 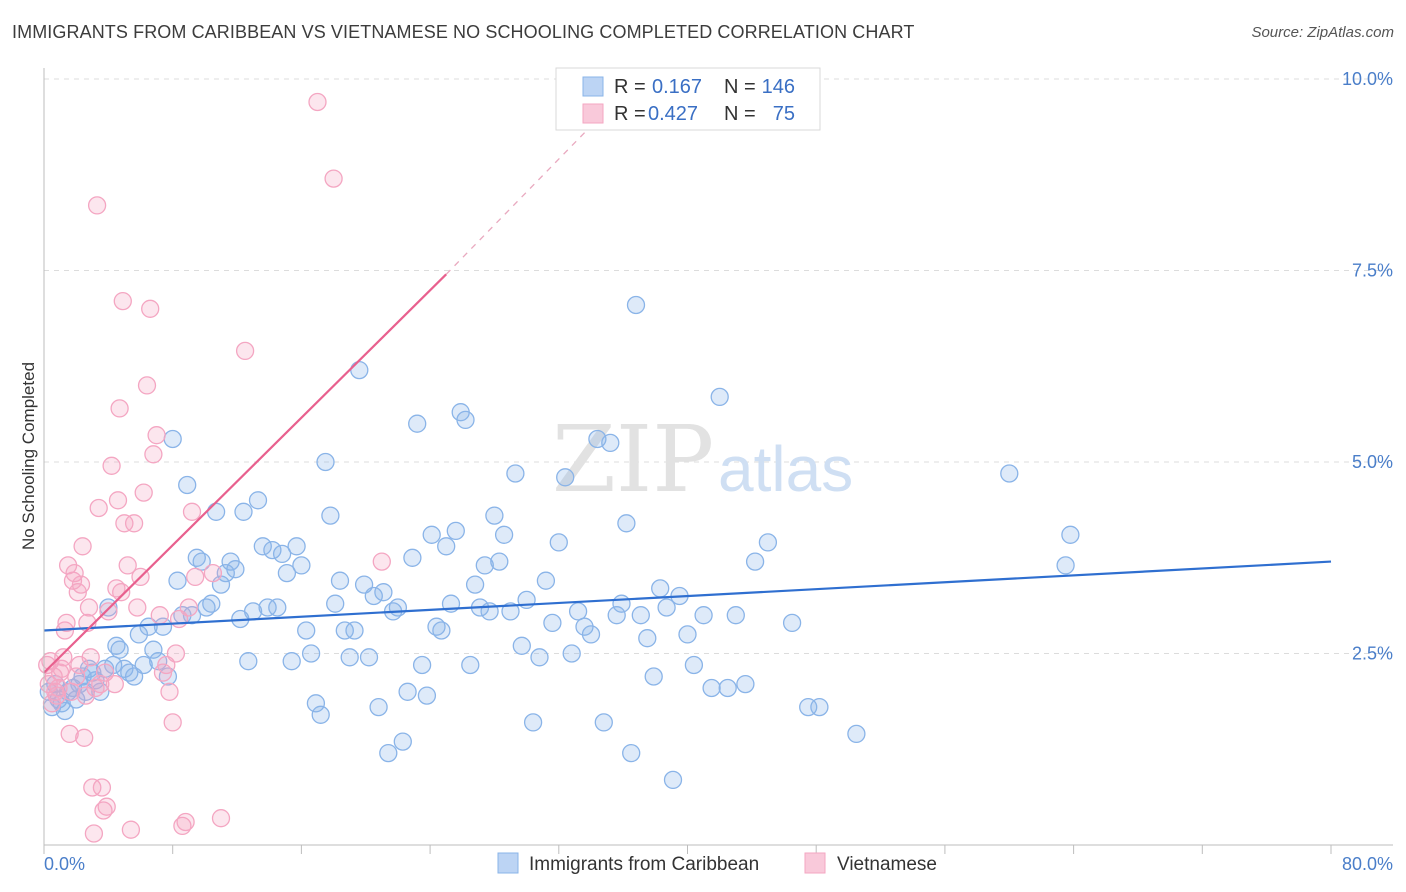 I want to click on stats-box: R = 0.167 N = 146 R = 0.427 N = 75, so click(x=688, y=99).